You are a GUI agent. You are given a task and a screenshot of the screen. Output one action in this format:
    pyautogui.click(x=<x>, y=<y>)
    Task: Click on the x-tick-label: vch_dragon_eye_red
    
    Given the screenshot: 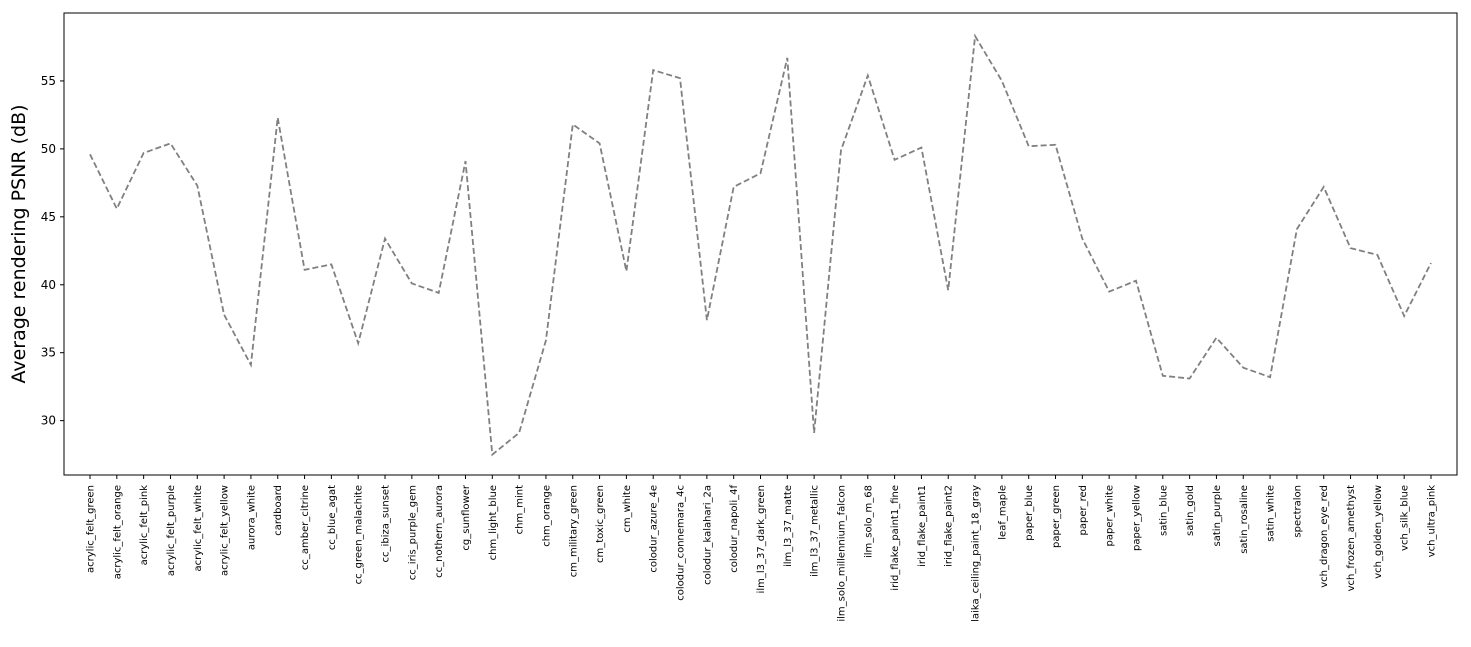 What is the action you would take?
    pyautogui.click(x=1324, y=536)
    